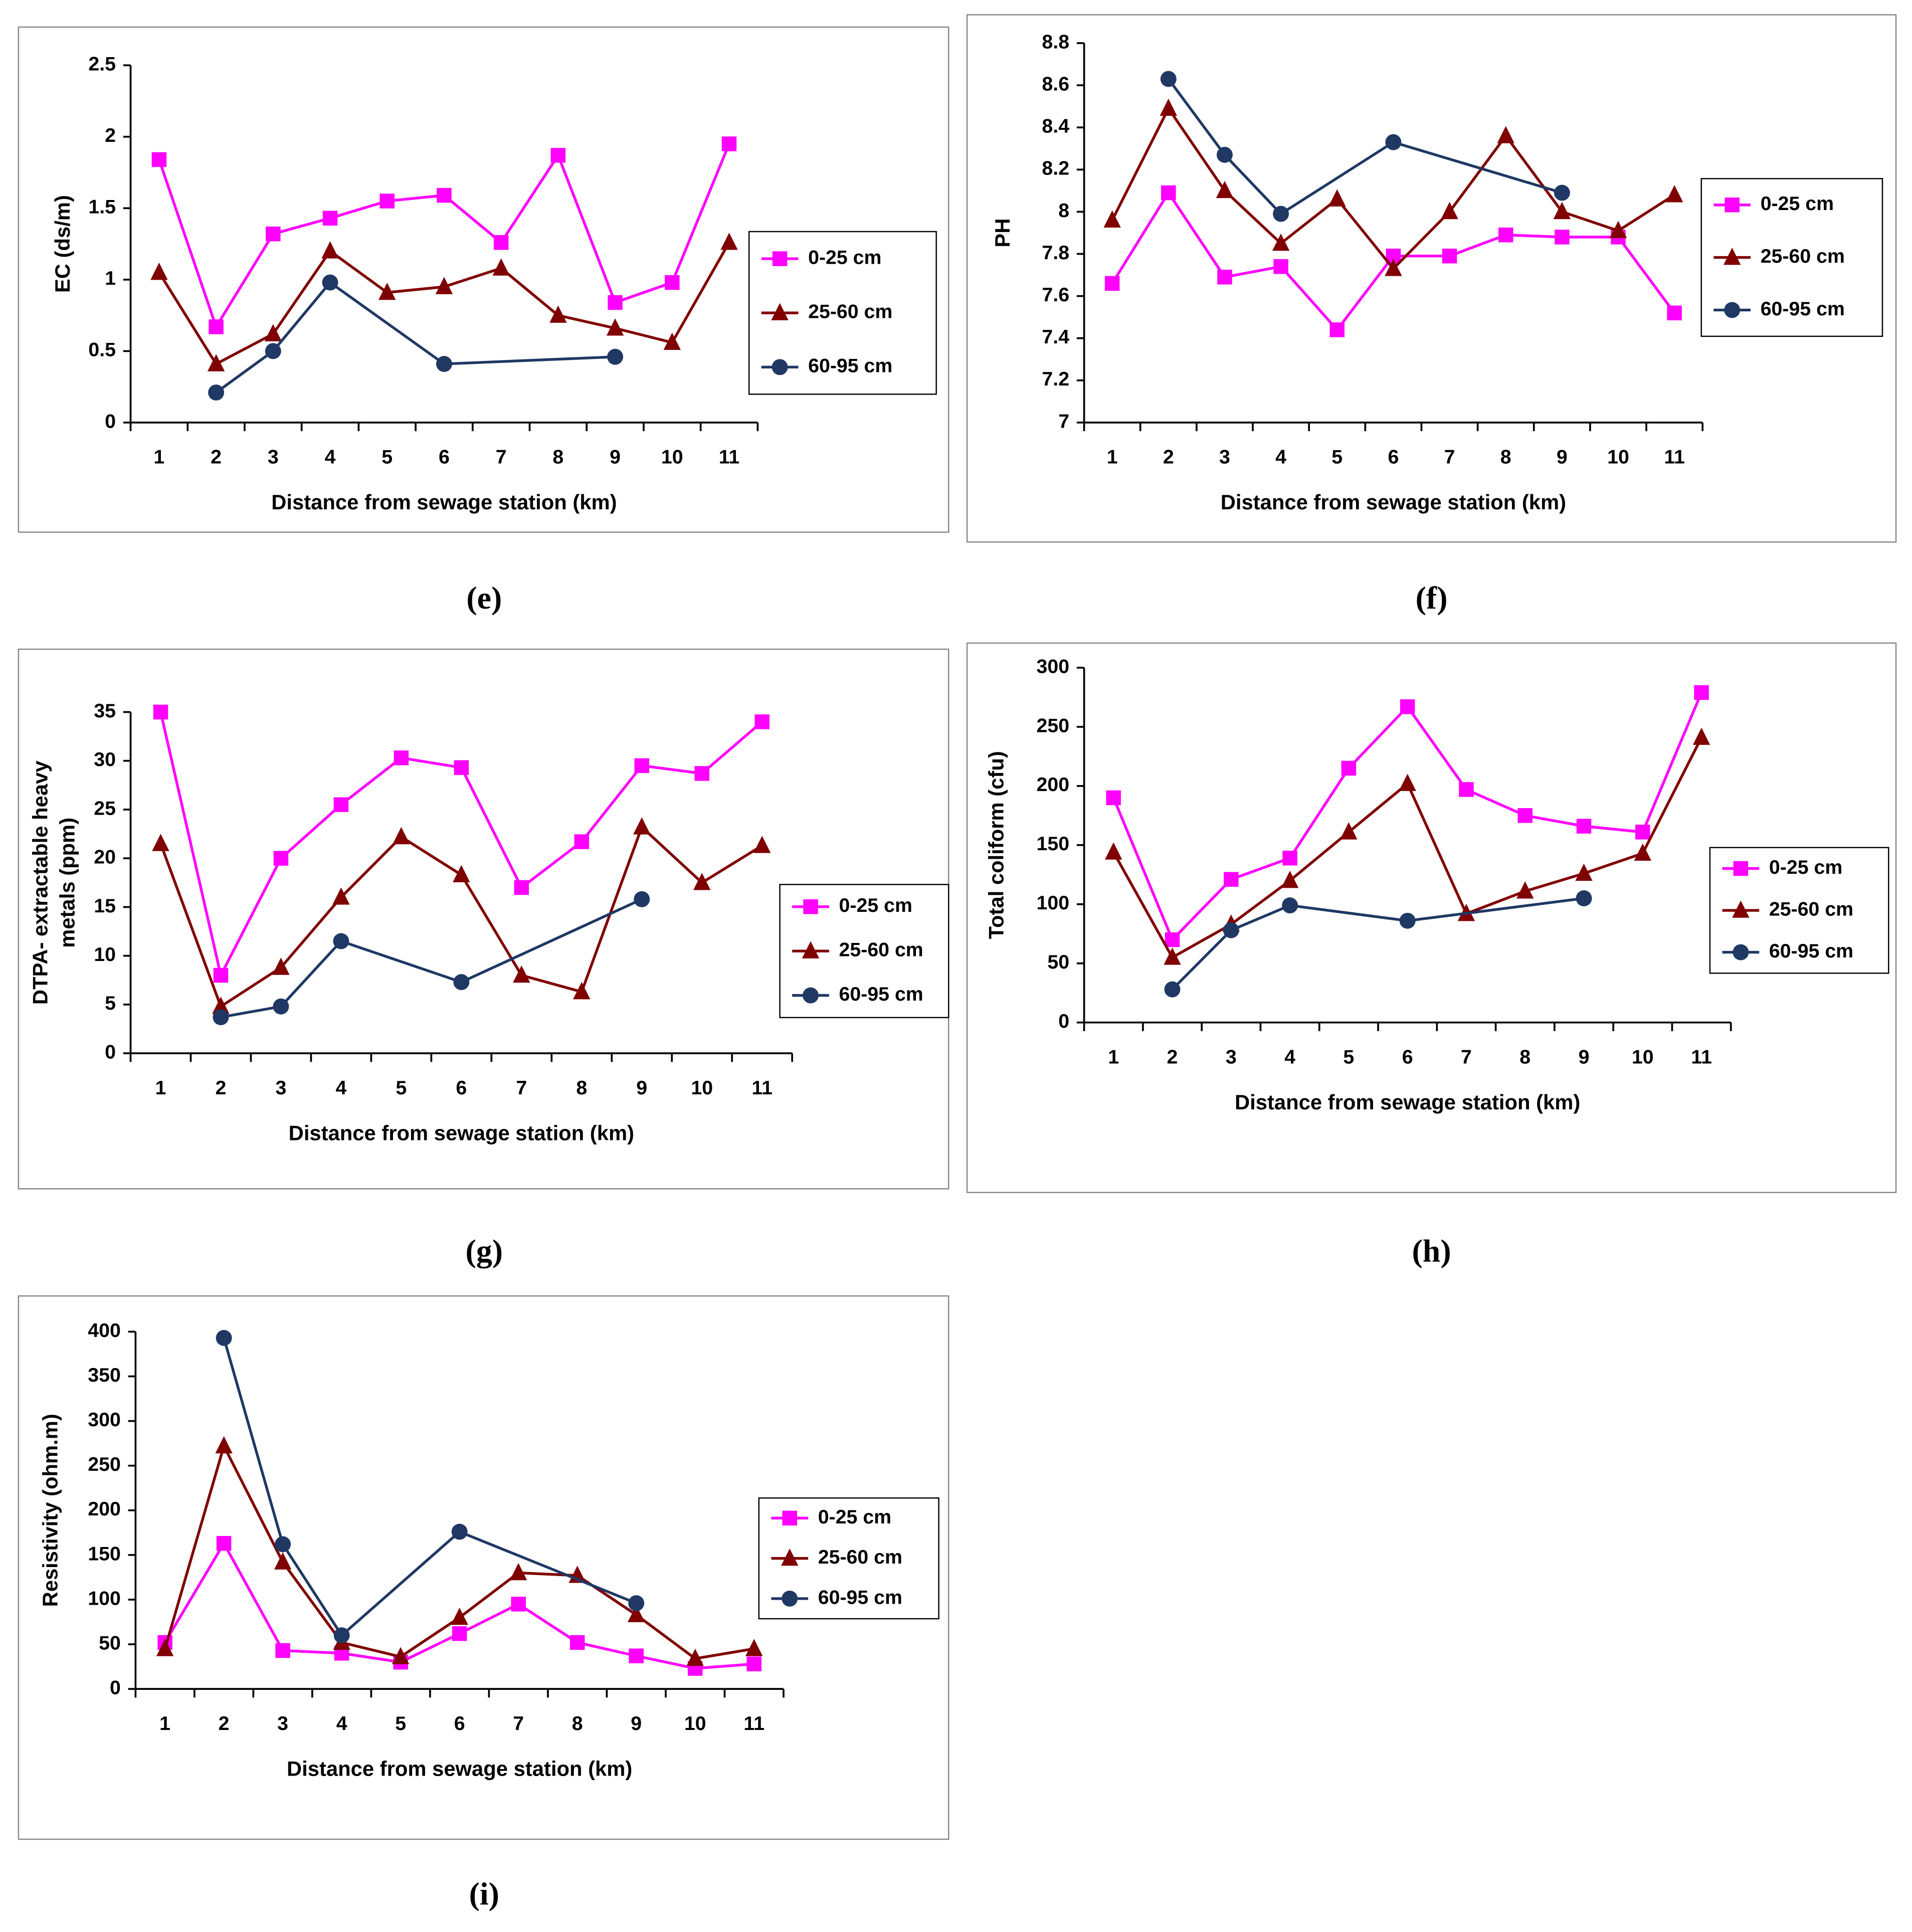  Describe the element at coordinates (105, 906) in the screenshot. I see `y-tick-label: 15` at that location.